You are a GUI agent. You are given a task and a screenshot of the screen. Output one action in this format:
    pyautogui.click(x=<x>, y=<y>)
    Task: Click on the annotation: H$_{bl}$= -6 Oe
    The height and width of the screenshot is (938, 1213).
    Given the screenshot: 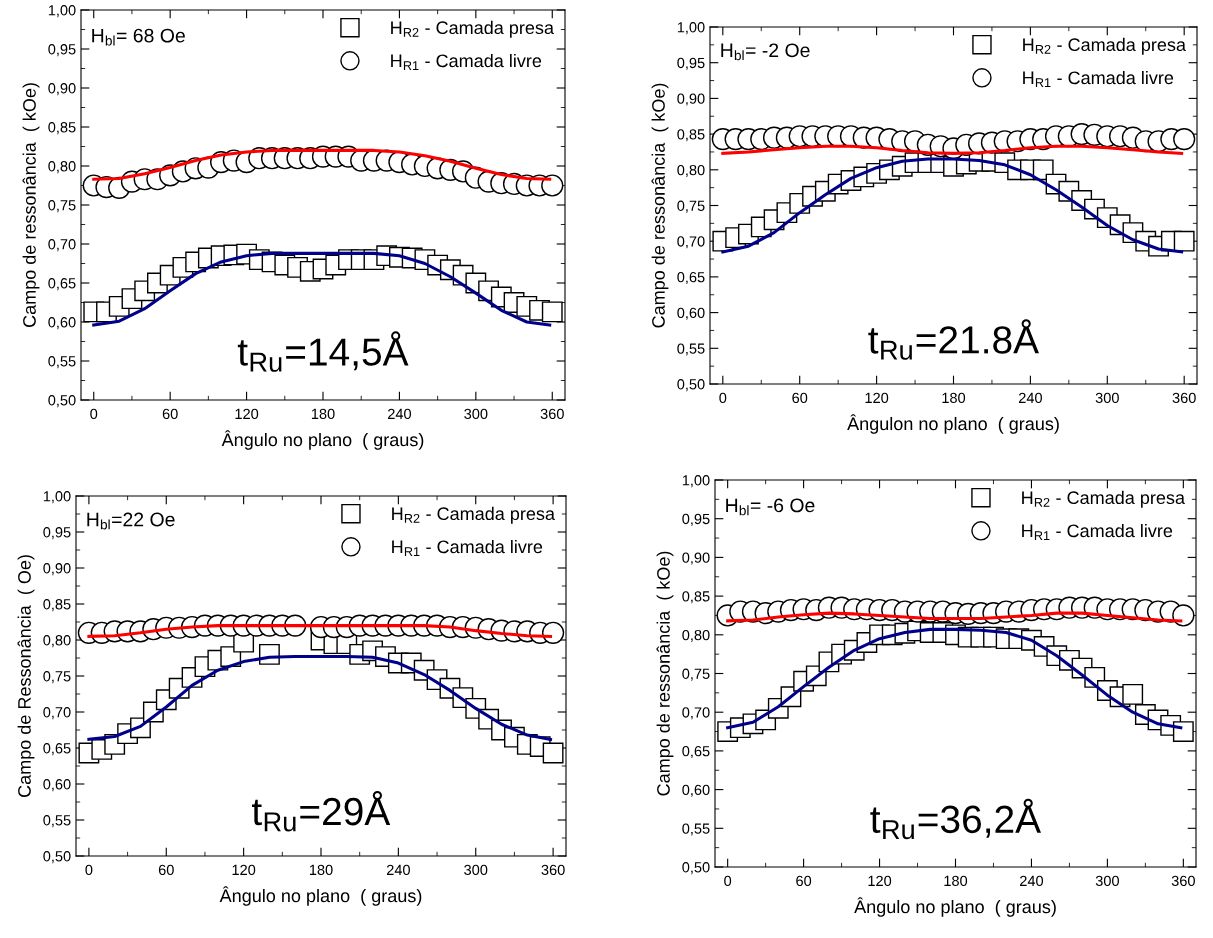 What is the action you would take?
    pyautogui.click(x=770, y=507)
    